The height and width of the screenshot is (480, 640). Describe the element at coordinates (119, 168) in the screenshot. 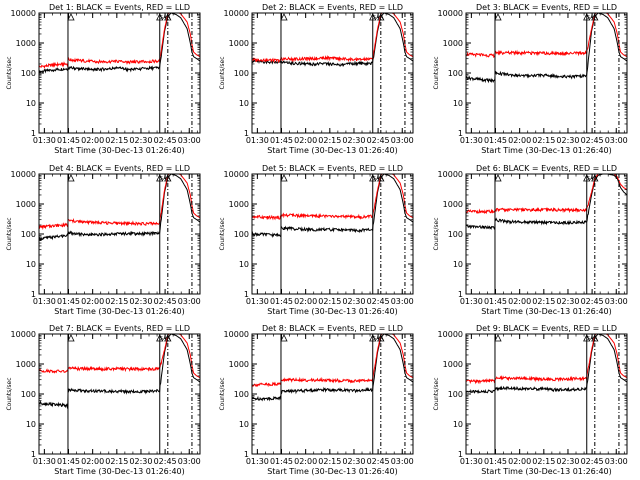

I see `panel-title: Det 4: BLACK = Events, RED = LLD` at that location.